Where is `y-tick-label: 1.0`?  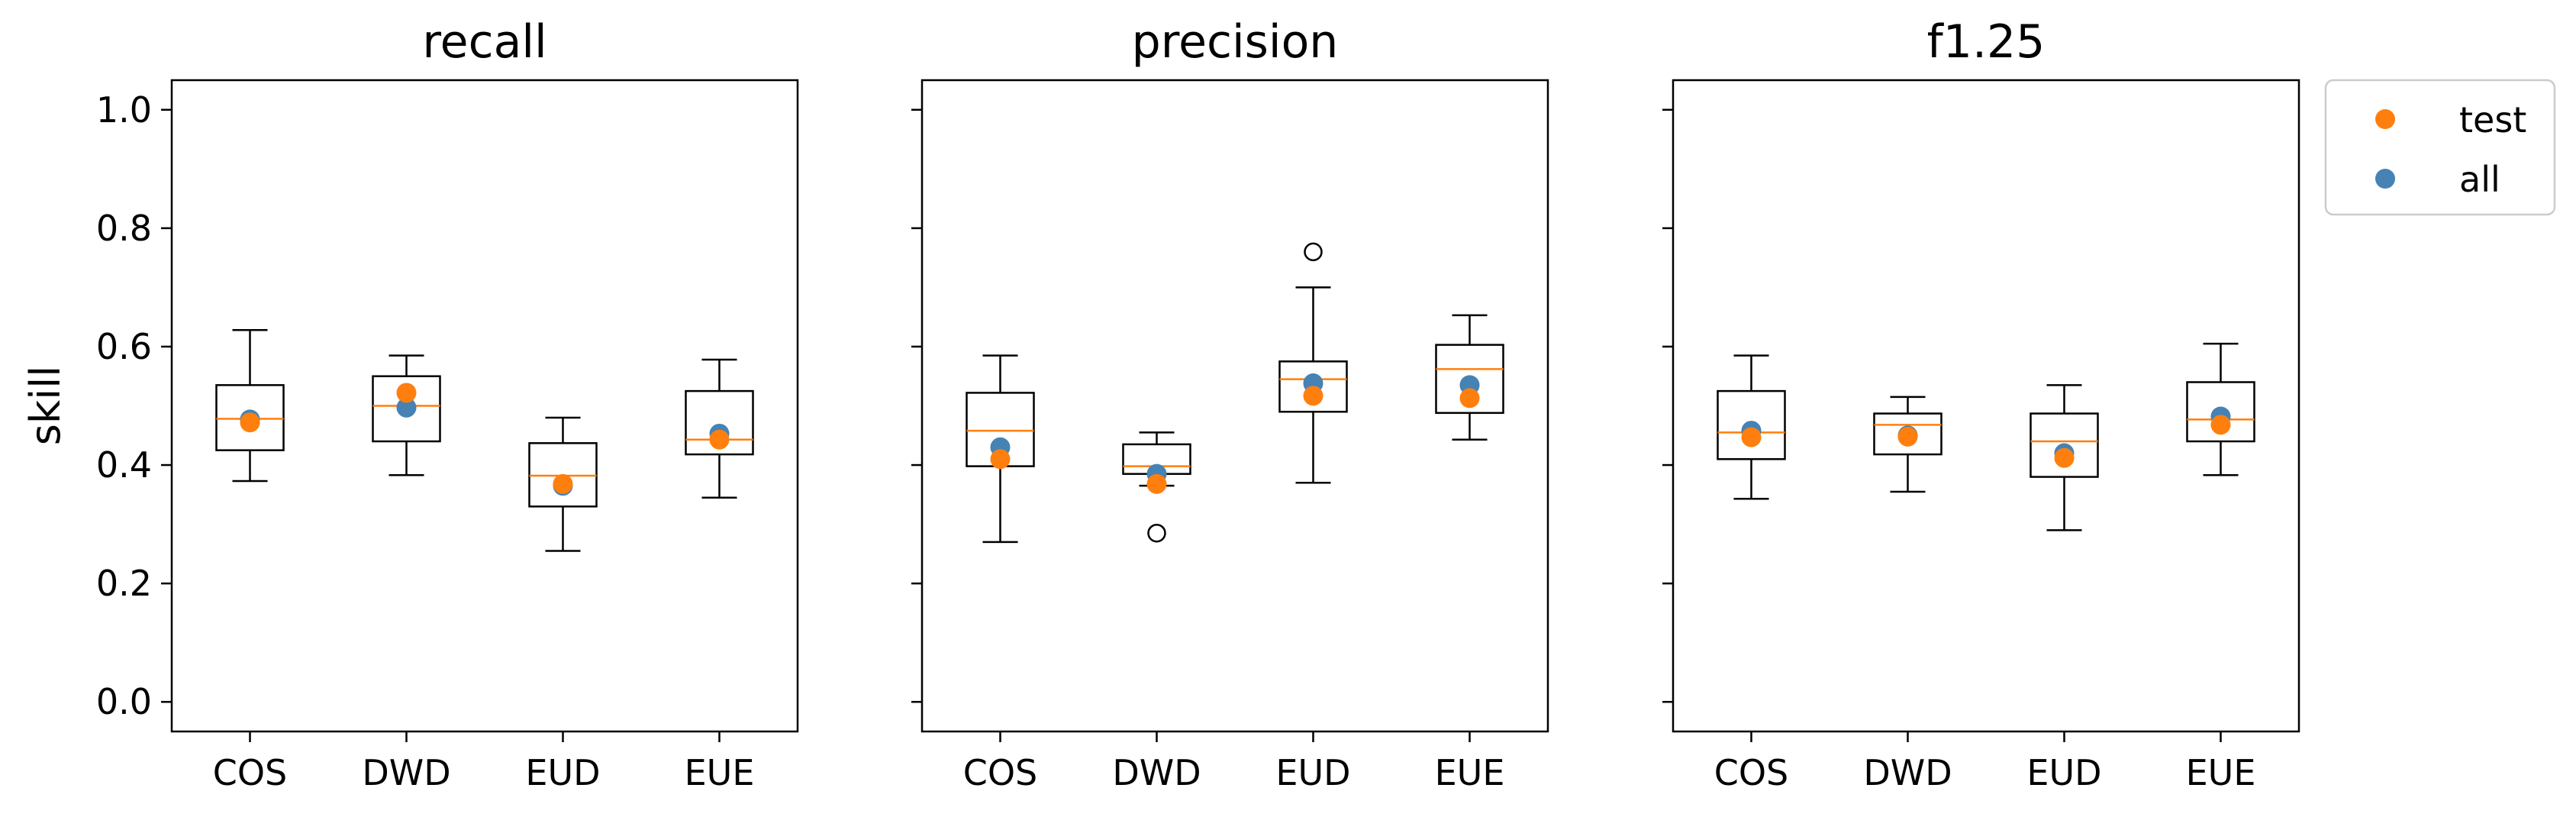 y-tick-label: 1.0 is located at coordinates (124, 110).